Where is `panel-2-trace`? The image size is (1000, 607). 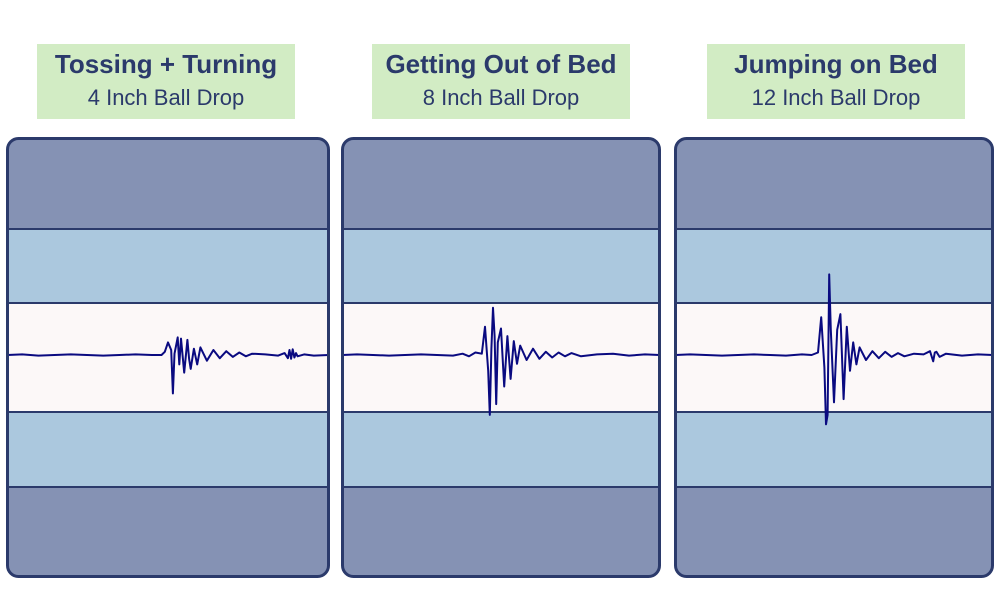 panel-2-trace is located at coordinates (501, 361).